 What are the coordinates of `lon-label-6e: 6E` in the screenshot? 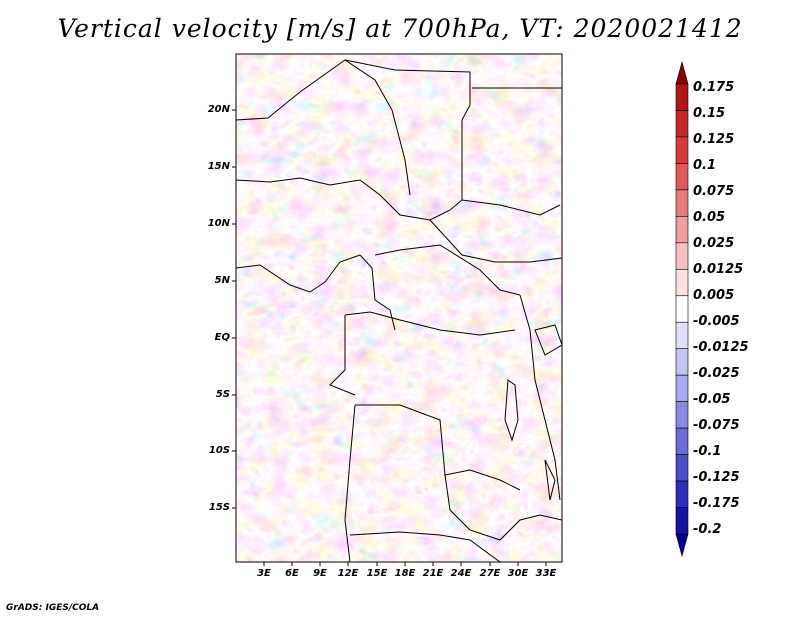 It's located at (292, 573).